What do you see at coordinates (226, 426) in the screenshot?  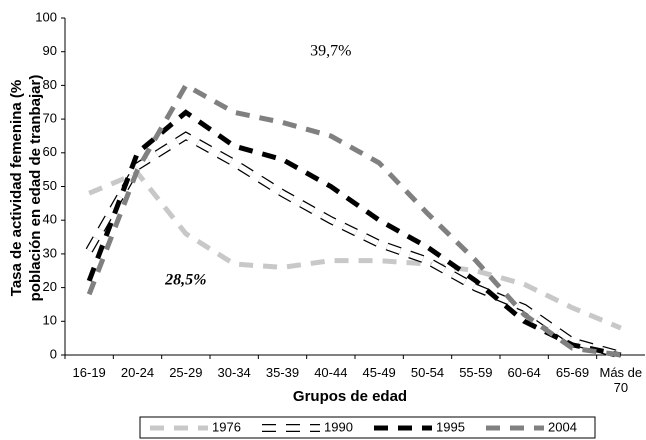 I see `legend-label: 1976` at bounding box center [226, 426].